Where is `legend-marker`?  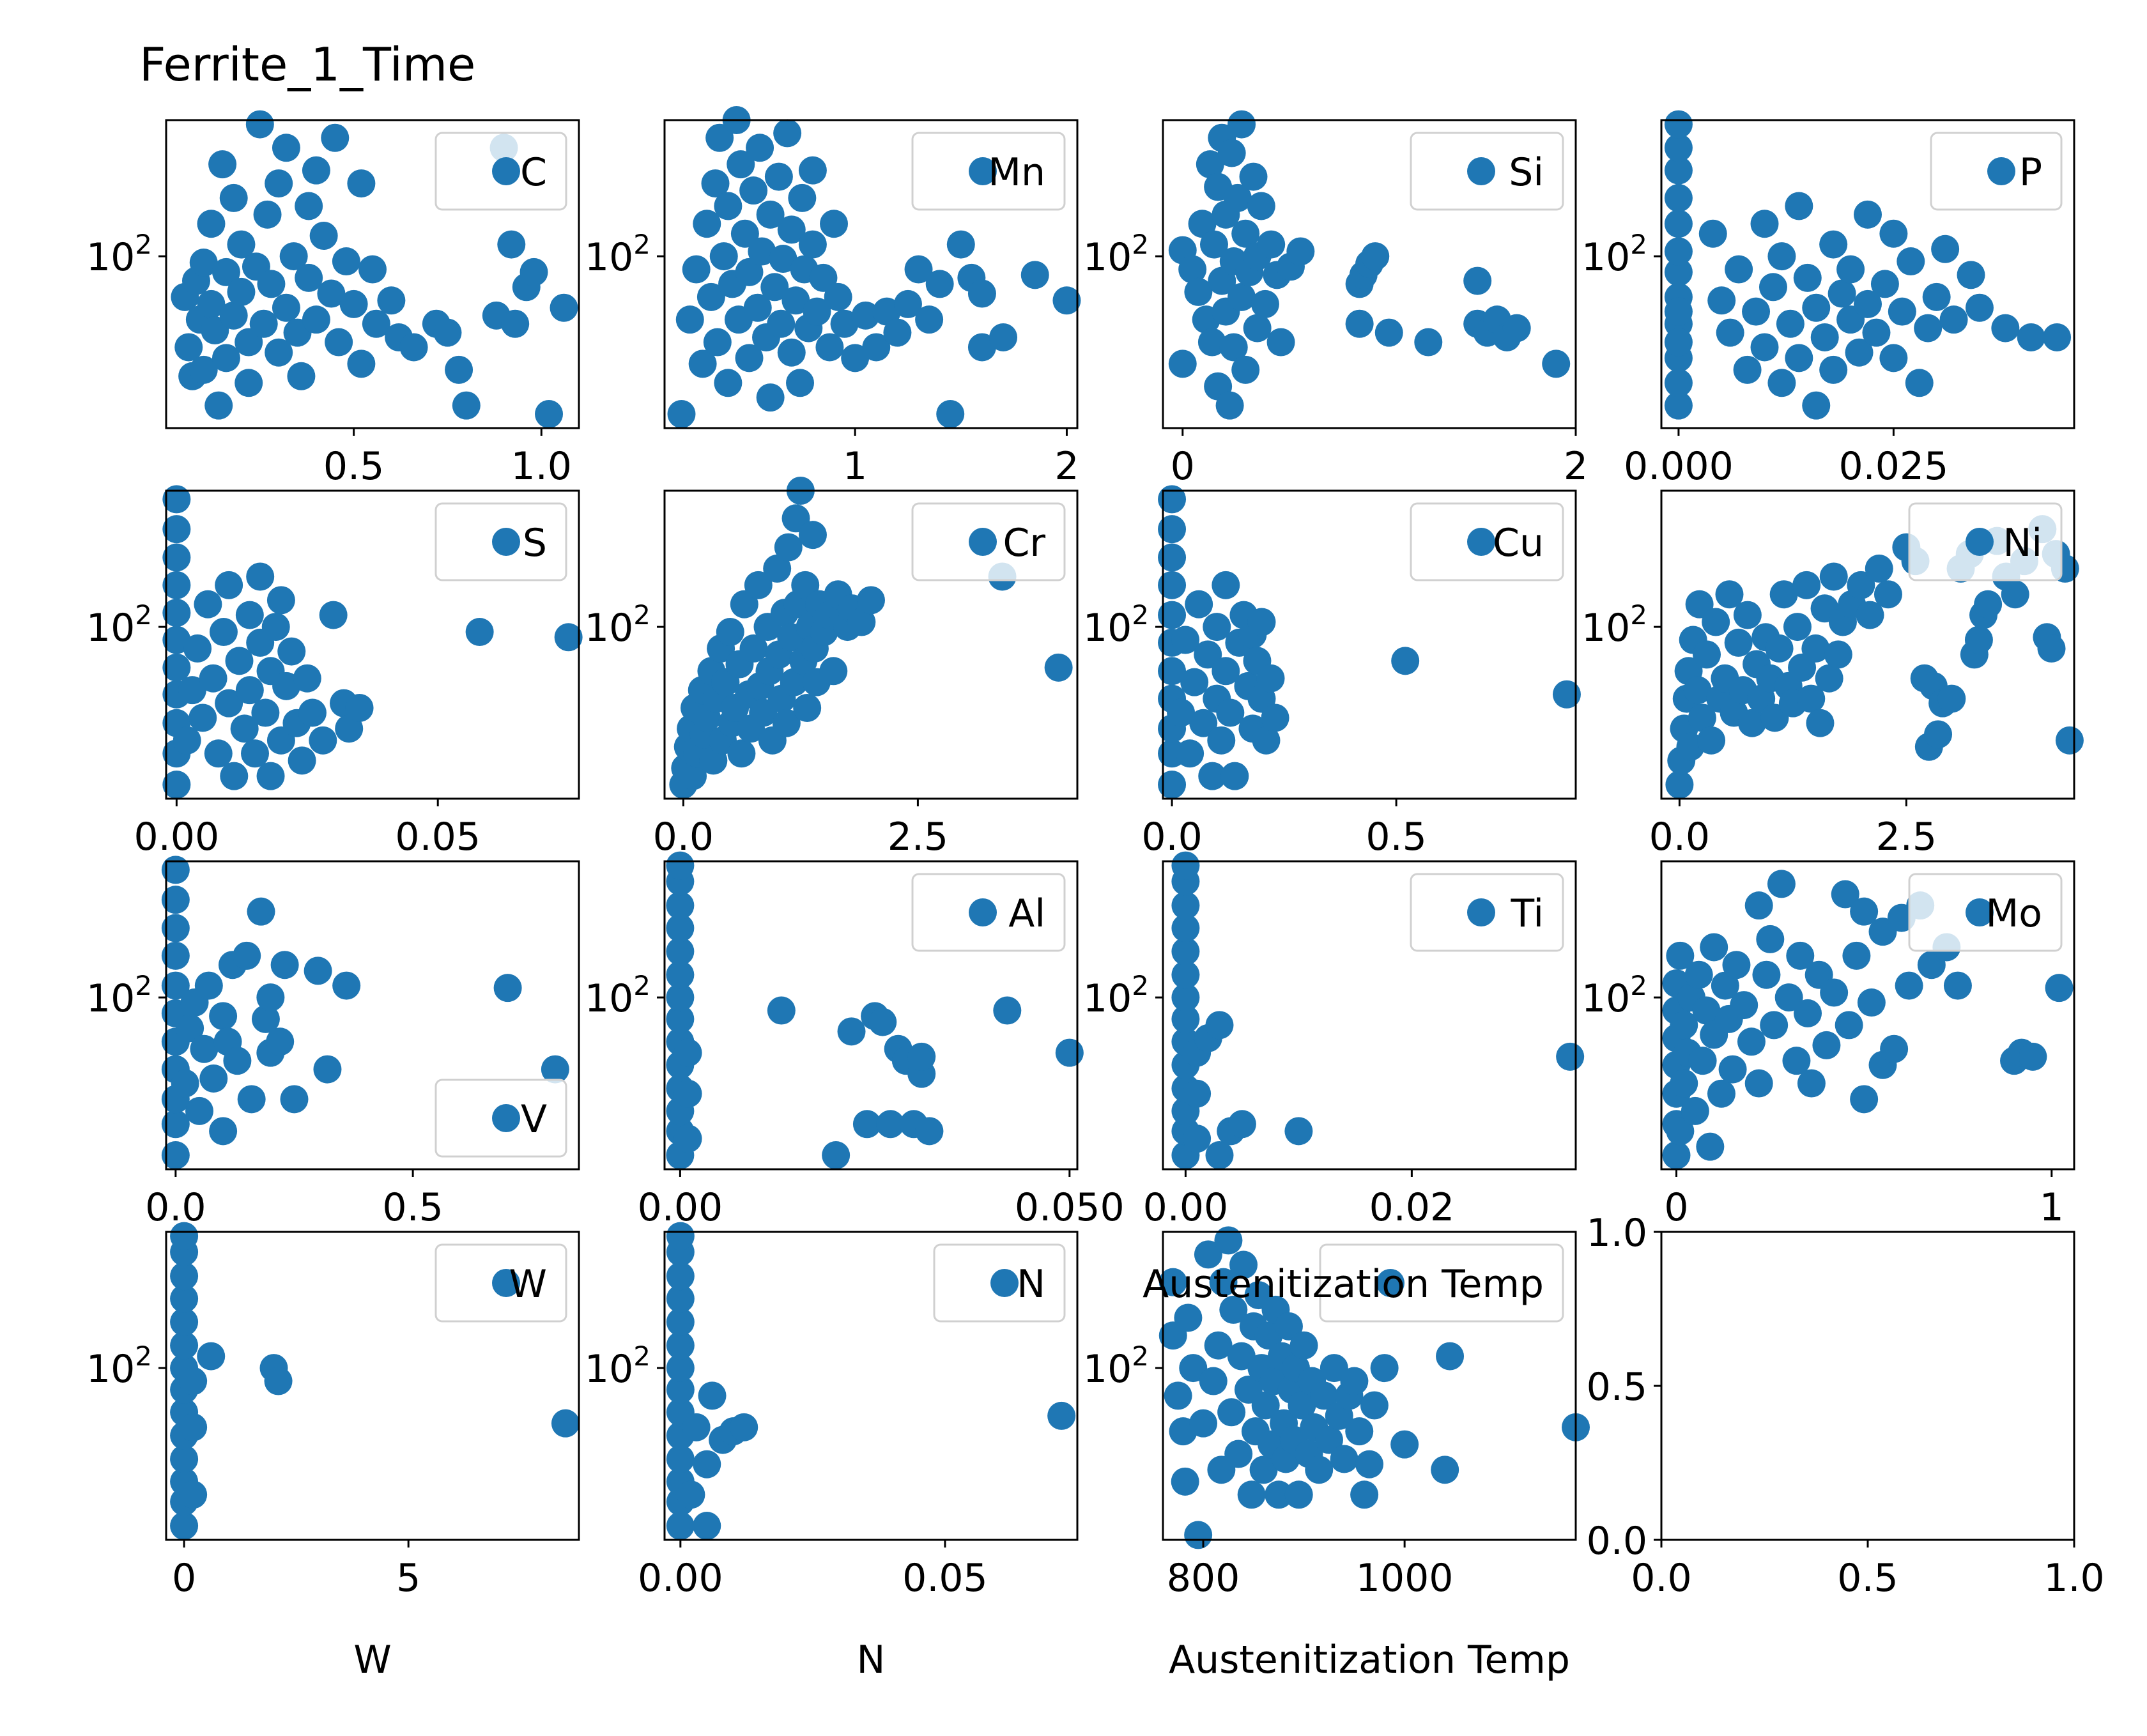 legend-marker is located at coordinates (506, 171).